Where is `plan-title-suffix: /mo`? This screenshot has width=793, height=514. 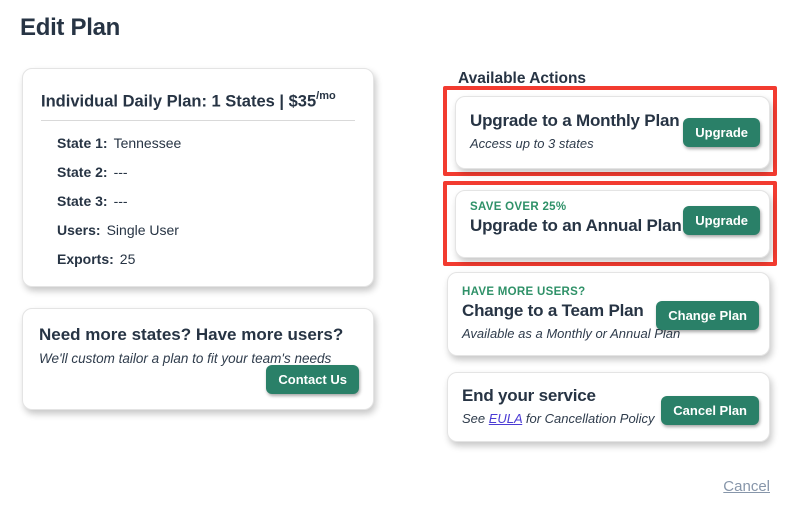
plan-title-suffix: /mo is located at coordinates (326, 96).